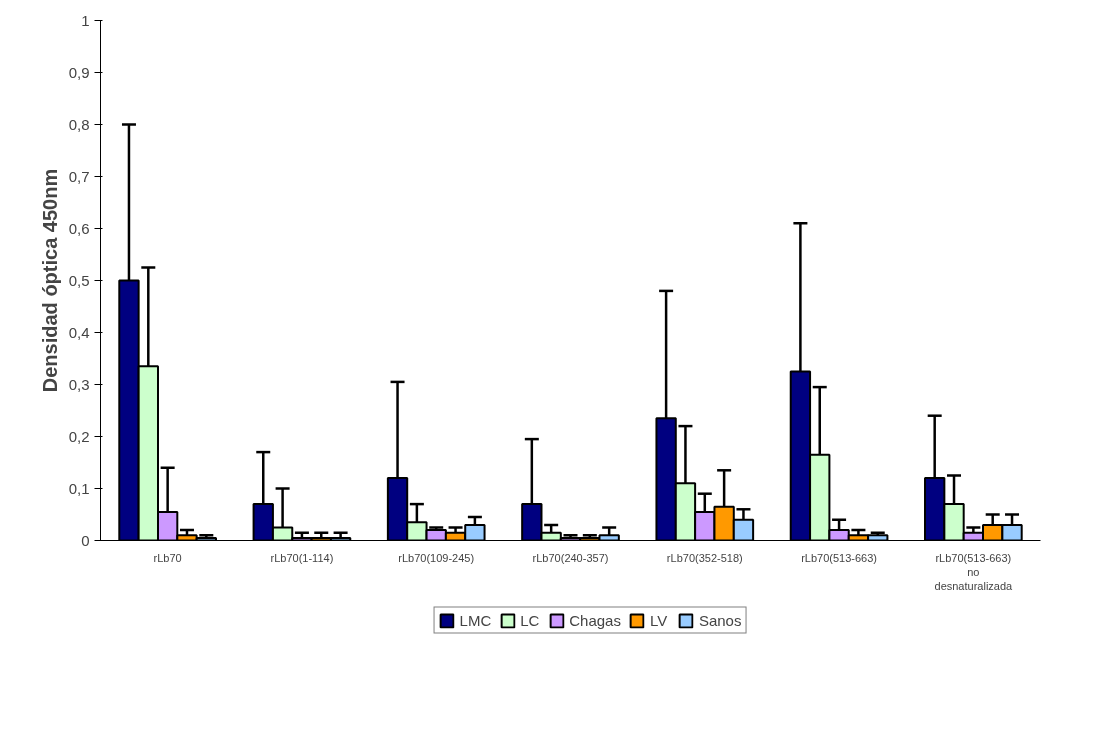 This screenshot has height=731, width=1114. Describe the element at coordinates (302, 557) in the screenshot. I see `x-tick-label: rLb70(1-114)` at that location.